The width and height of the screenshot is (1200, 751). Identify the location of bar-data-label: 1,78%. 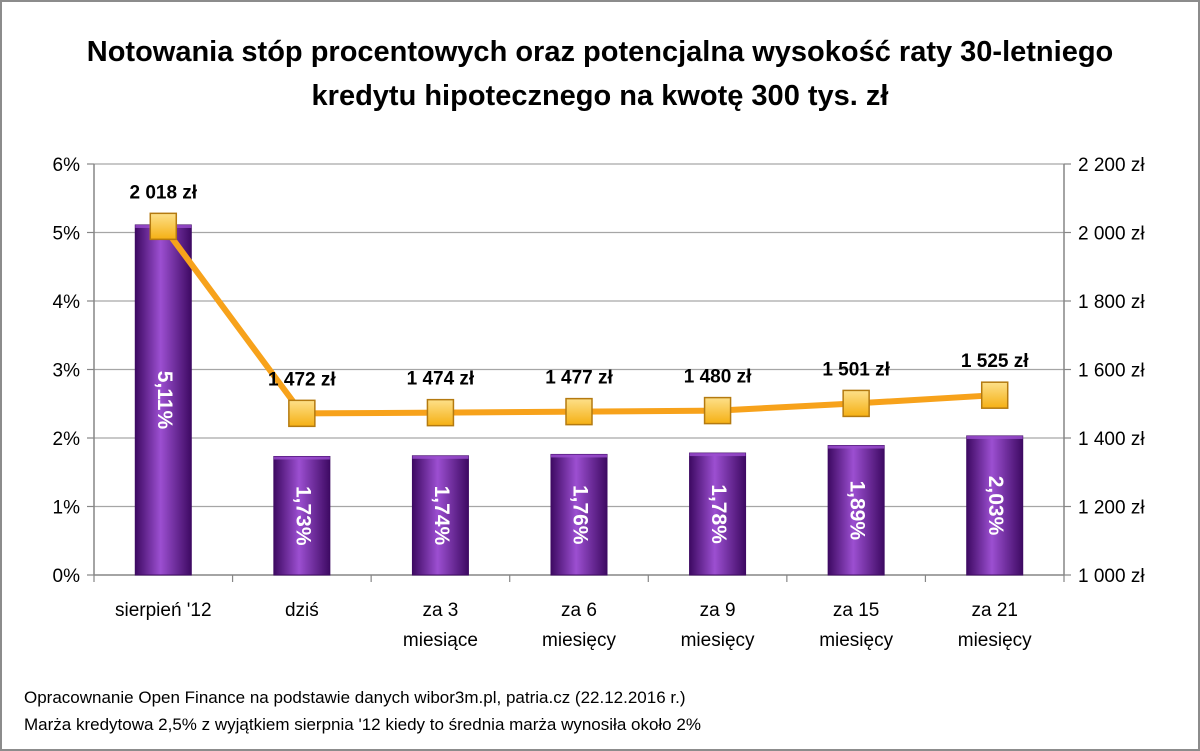
(718, 514).